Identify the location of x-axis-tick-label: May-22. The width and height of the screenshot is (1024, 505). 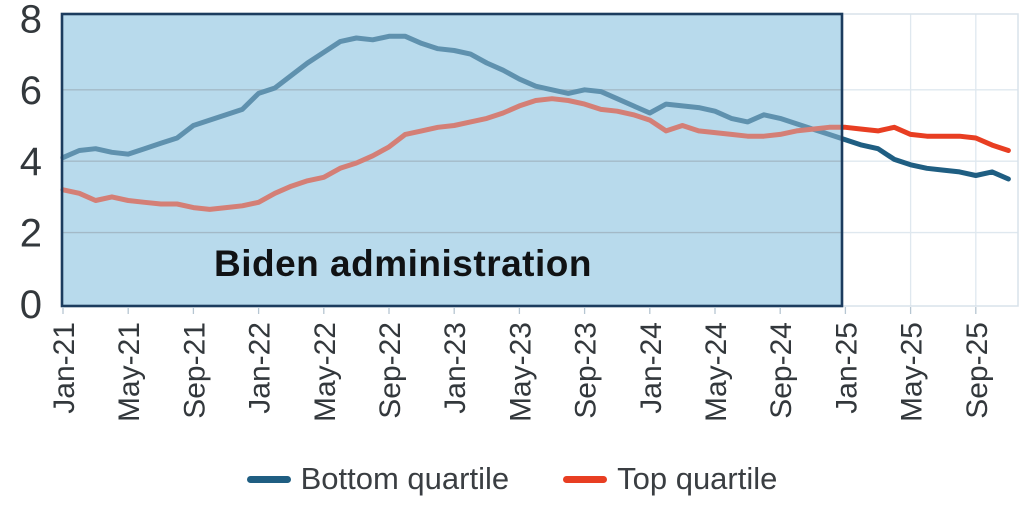
(325, 372).